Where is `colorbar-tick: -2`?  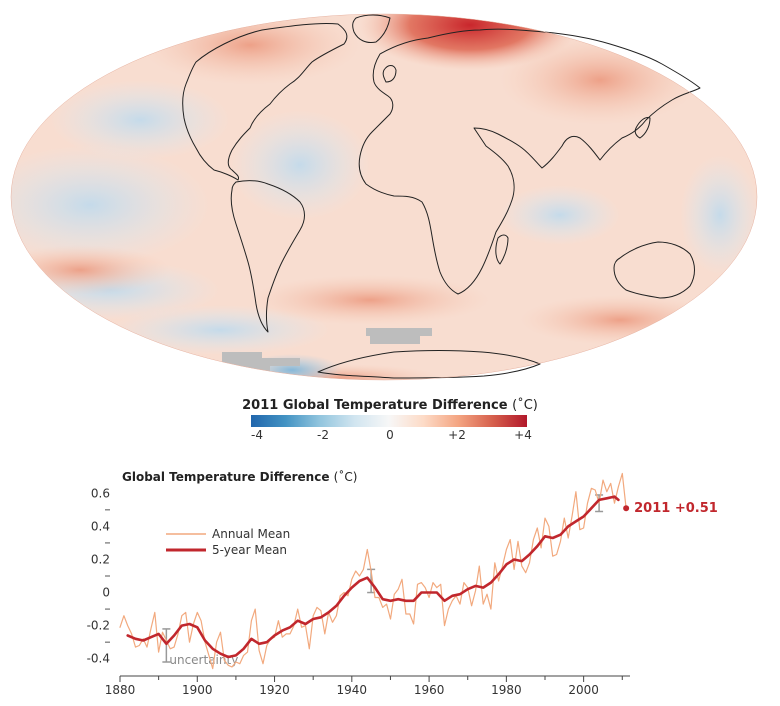 colorbar-tick: -2 is located at coordinates (323, 435).